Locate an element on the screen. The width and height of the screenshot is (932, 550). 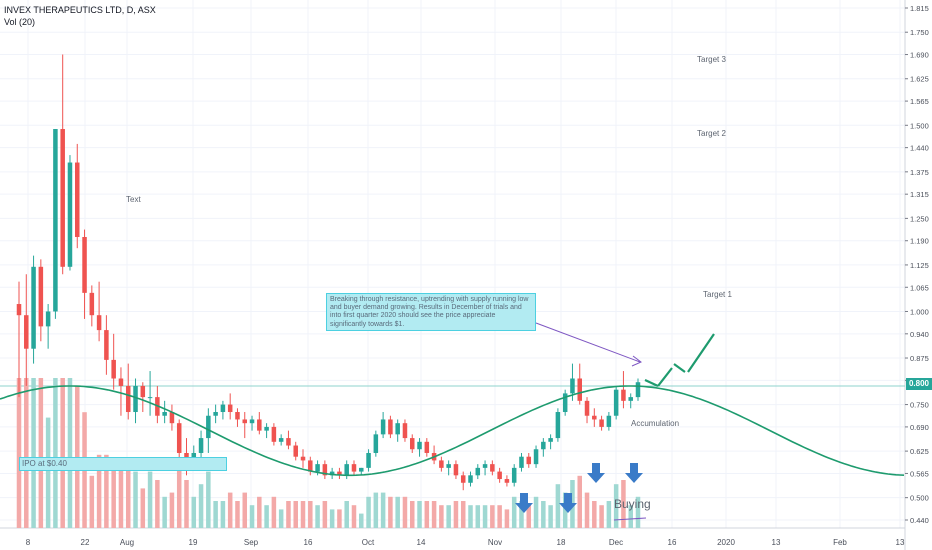
price-tick-label: 0.440 is located at coordinates (919, 520).